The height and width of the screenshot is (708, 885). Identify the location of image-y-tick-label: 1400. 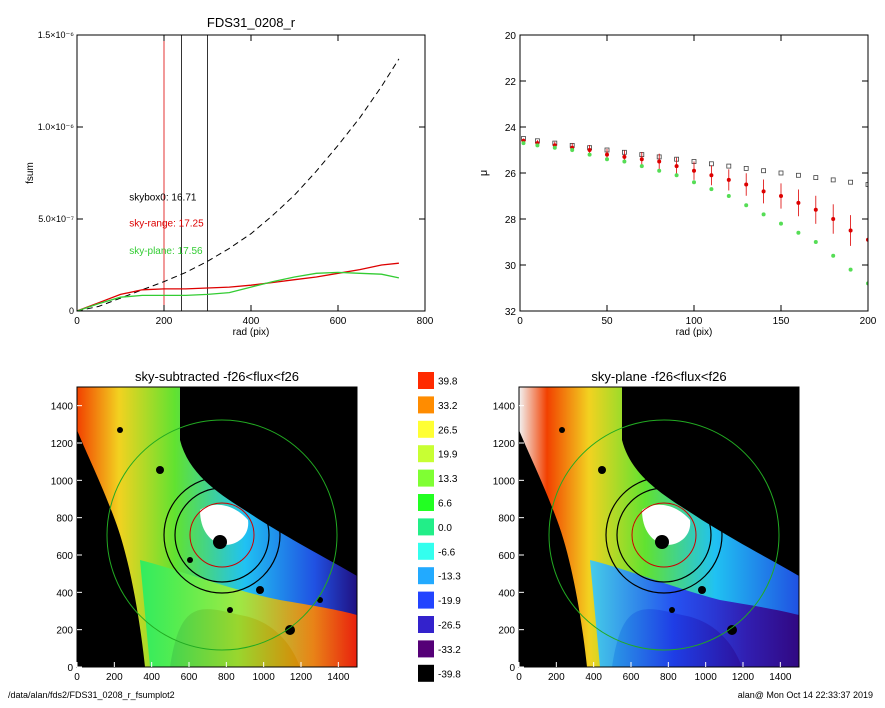
(62, 407).